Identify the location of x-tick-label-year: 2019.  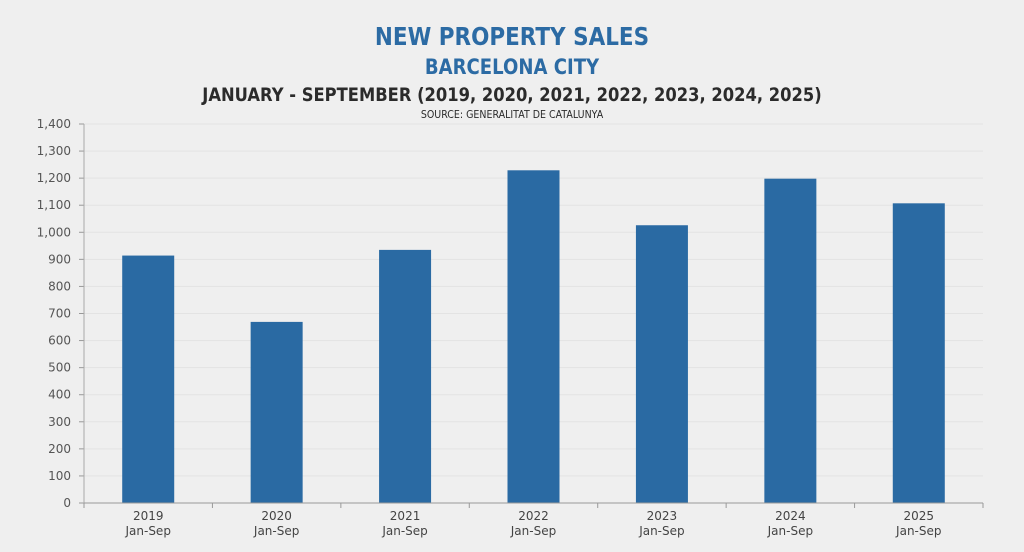
(148, 516).